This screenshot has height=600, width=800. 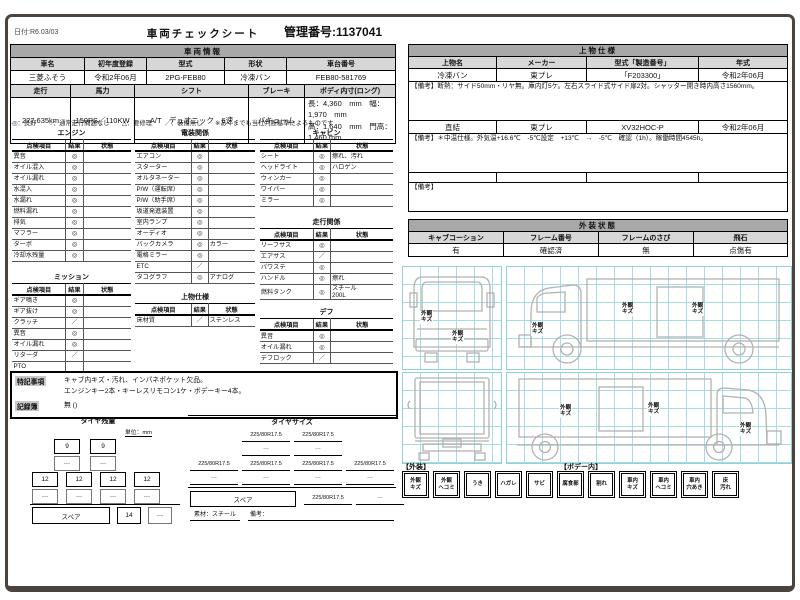 What do you see at coordinates (71, 312) in the screenshot?
I see `check-row: ギア抜け ◎` at bounding box center [71, 312].